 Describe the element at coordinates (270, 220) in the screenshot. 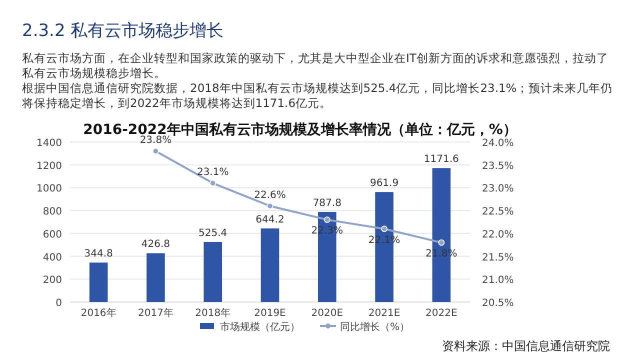

I see `data-label: 644.2` at that location.